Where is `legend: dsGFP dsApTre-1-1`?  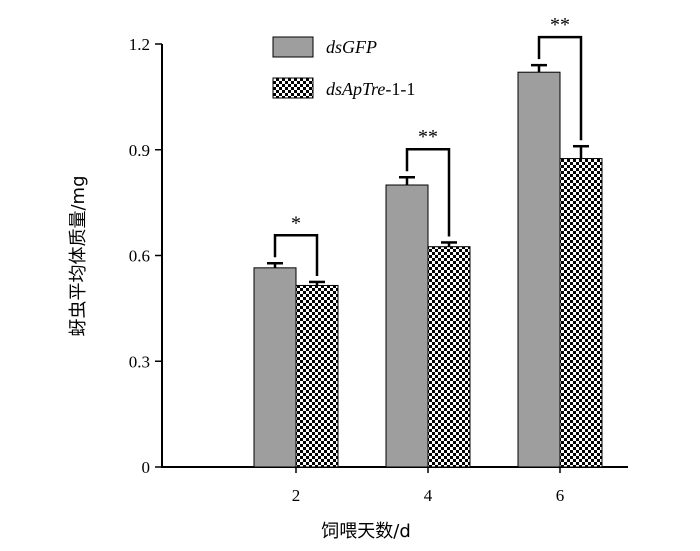
legend: dsGFP dsApTre-1-1 is located at coordinates (343, 67).